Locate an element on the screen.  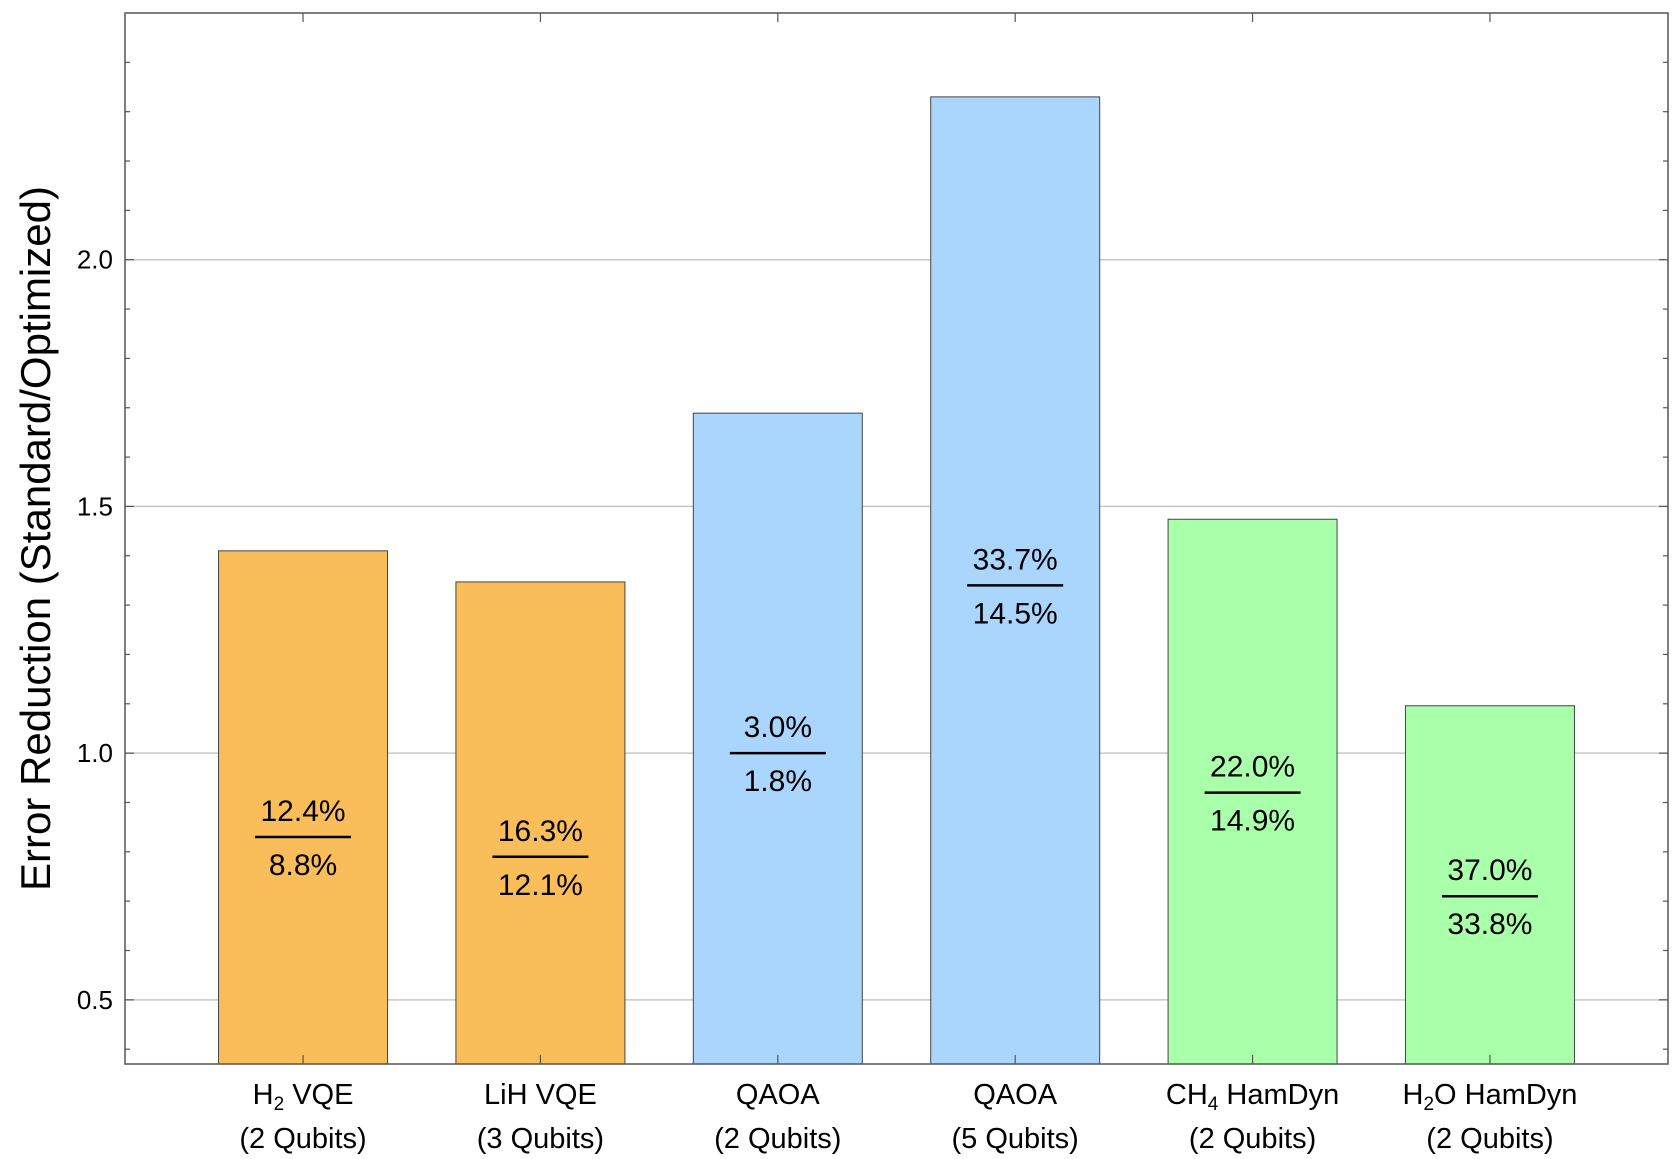
category-label-line1: CH4 HamDyn is located at coordinates (1252, 1097).